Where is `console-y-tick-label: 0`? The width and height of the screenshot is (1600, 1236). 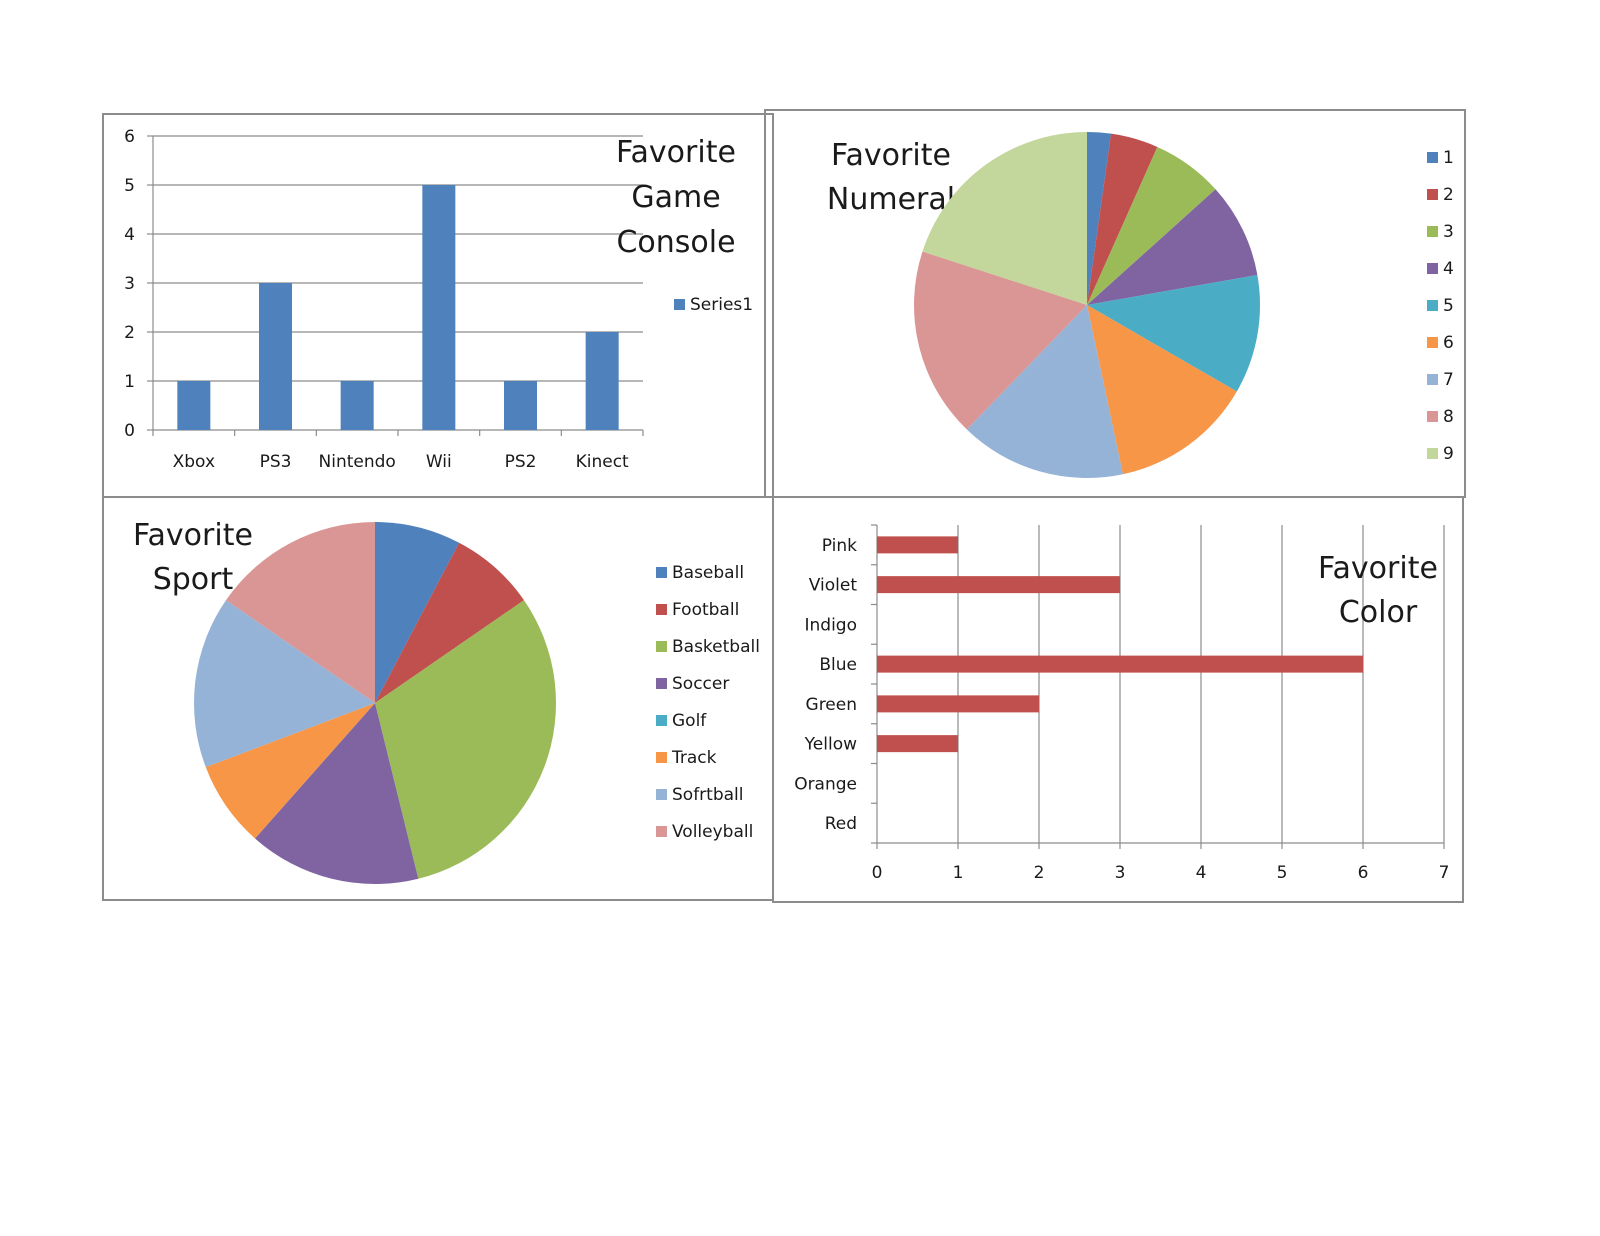 console-y-tick-label: 0 is located at coordinates (129, 431).